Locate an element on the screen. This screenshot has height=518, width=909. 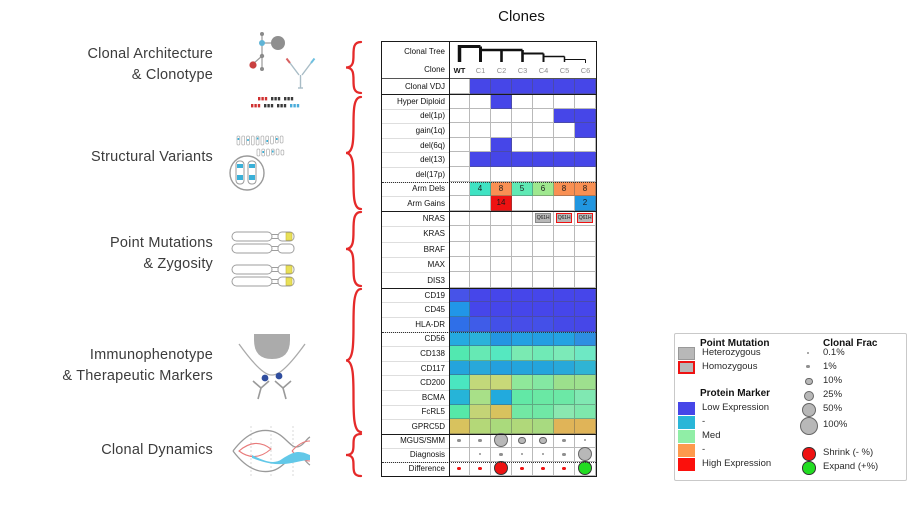
cell-fcrl5-C1 is located at coordinates (480, 412).